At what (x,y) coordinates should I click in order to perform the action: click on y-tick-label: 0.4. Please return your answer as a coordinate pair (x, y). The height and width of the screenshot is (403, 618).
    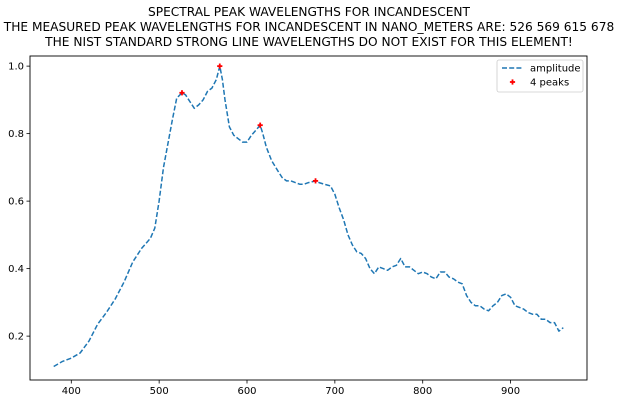
    Looking at the image, I should click on (16, 269).